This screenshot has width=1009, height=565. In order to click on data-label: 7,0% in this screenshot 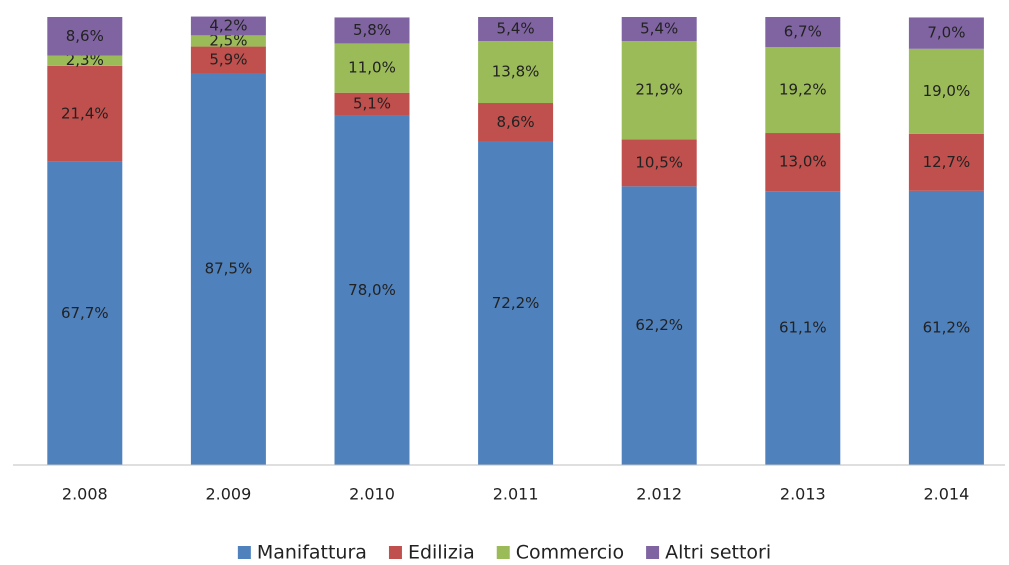, I will do `click(946, 33)`.